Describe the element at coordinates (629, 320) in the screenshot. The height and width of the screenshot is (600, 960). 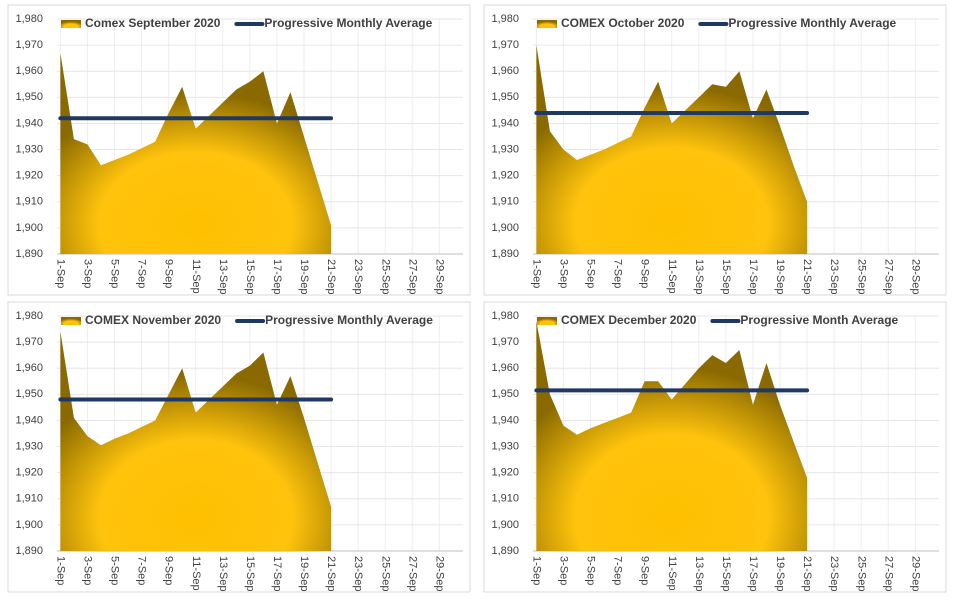
I see `legend-label: COMEX December 2020` at that location.